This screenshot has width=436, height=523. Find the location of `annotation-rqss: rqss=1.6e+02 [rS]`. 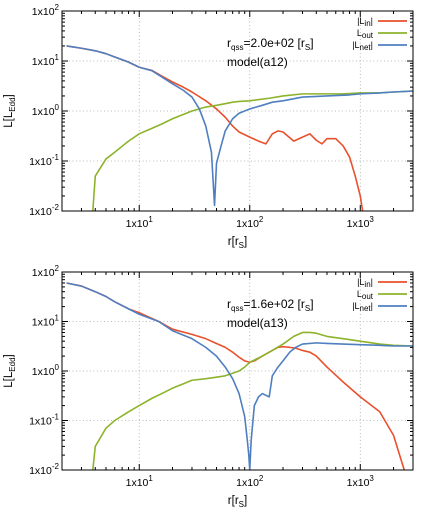

annotation-rqss: rqss=1.6e+02 [rS] is located at coordinates (270, 305).